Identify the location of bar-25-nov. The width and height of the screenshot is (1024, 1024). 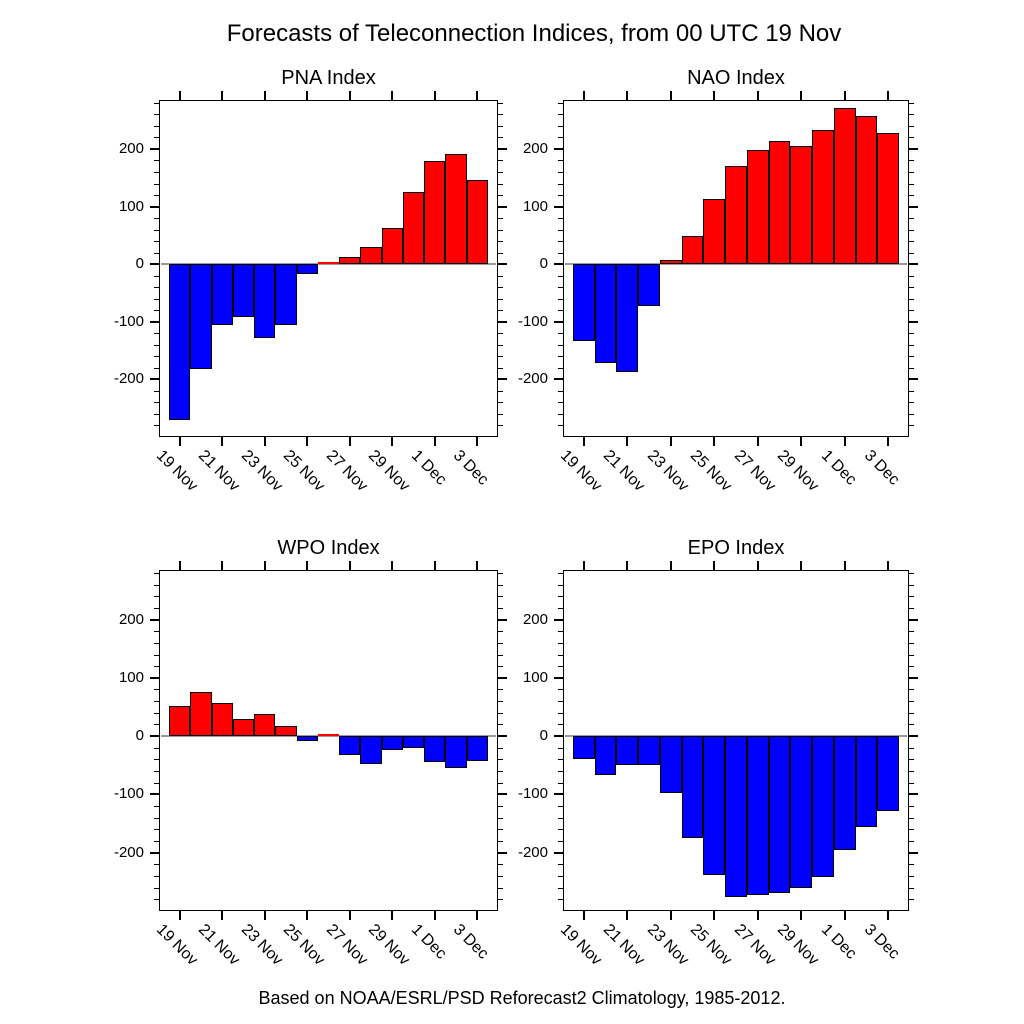
(307, 738).